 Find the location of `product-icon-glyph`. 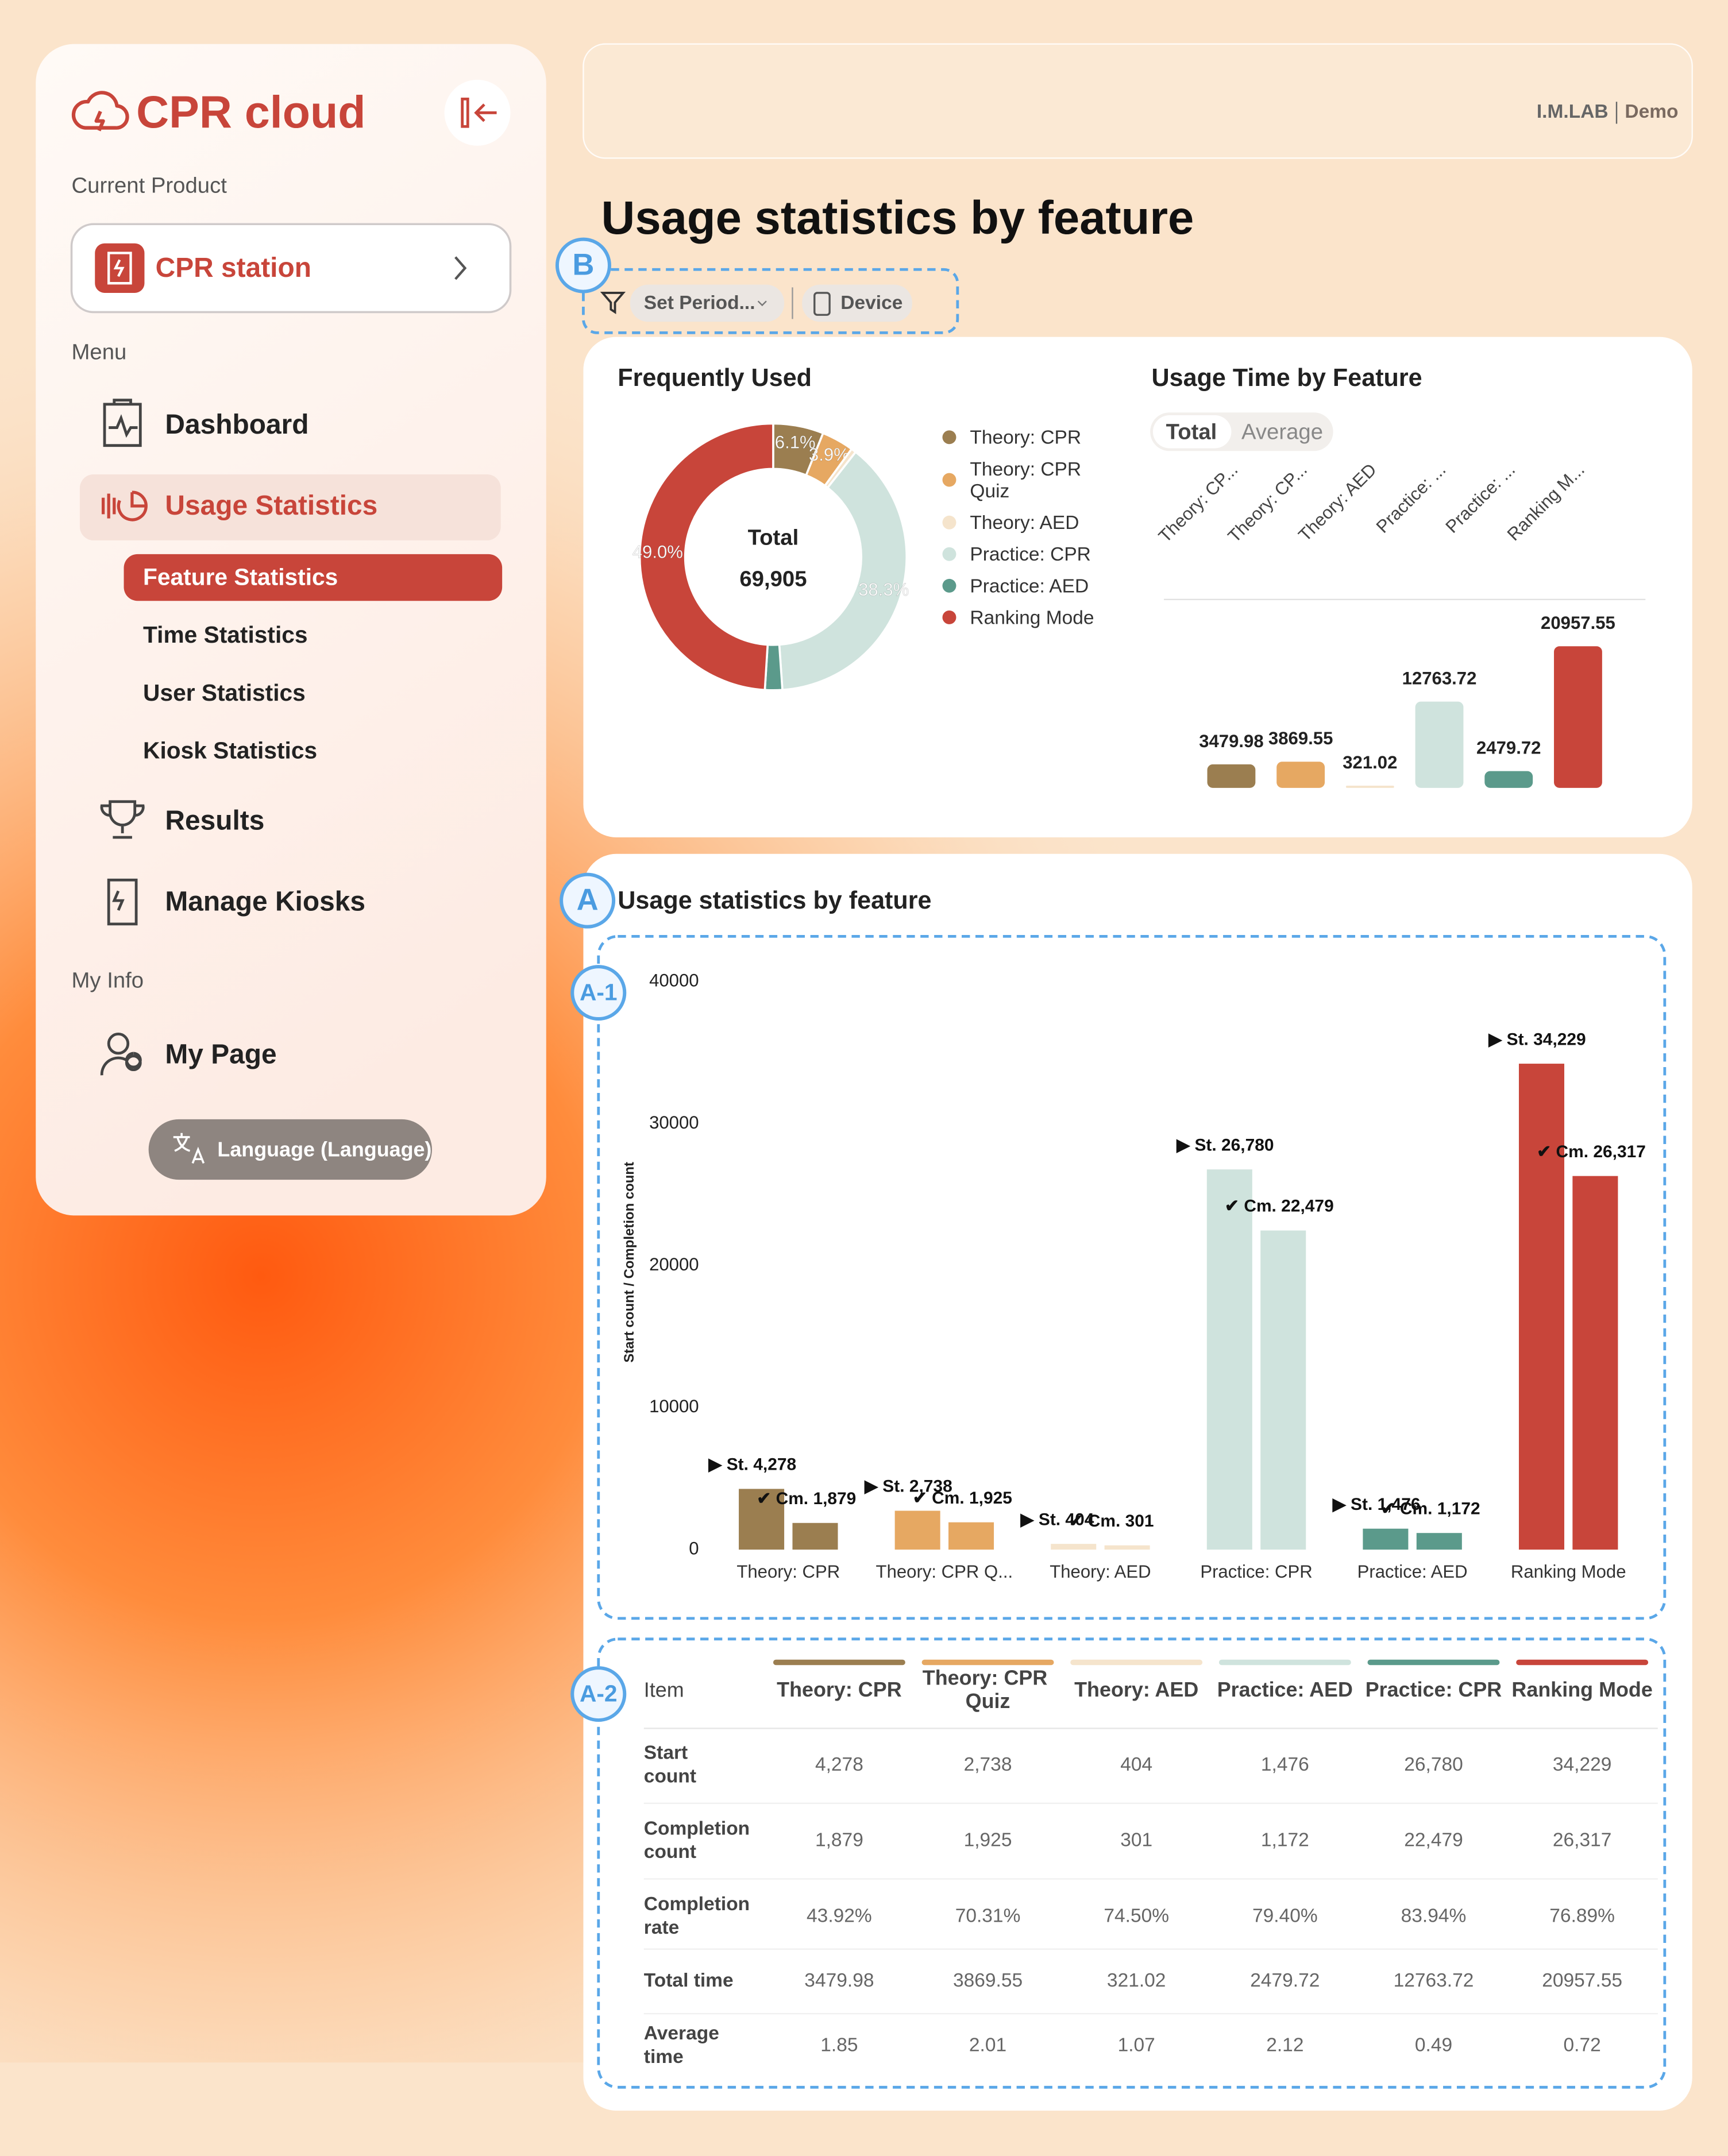

product-icon-glyph is located at coordinates (119, 268).